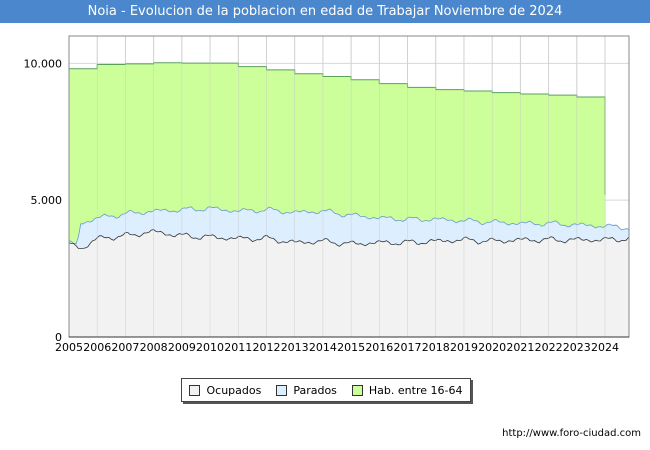 This screenshot has height=450, width=650. I want to click on x-tick-label: 2019, so click(464, 347).